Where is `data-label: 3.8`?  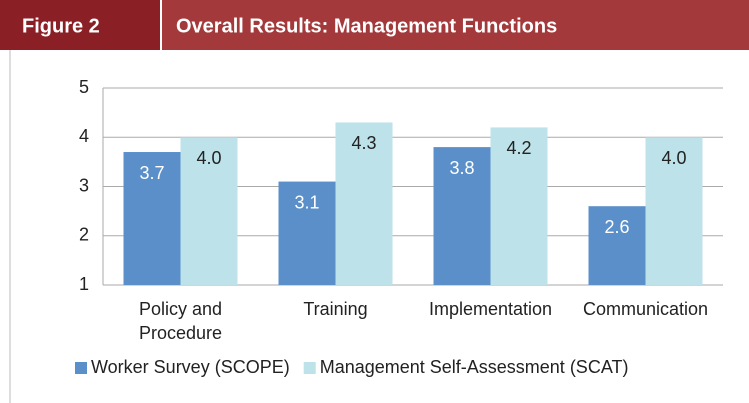
data-label: 3.8 is located at coordinates (461, 168).